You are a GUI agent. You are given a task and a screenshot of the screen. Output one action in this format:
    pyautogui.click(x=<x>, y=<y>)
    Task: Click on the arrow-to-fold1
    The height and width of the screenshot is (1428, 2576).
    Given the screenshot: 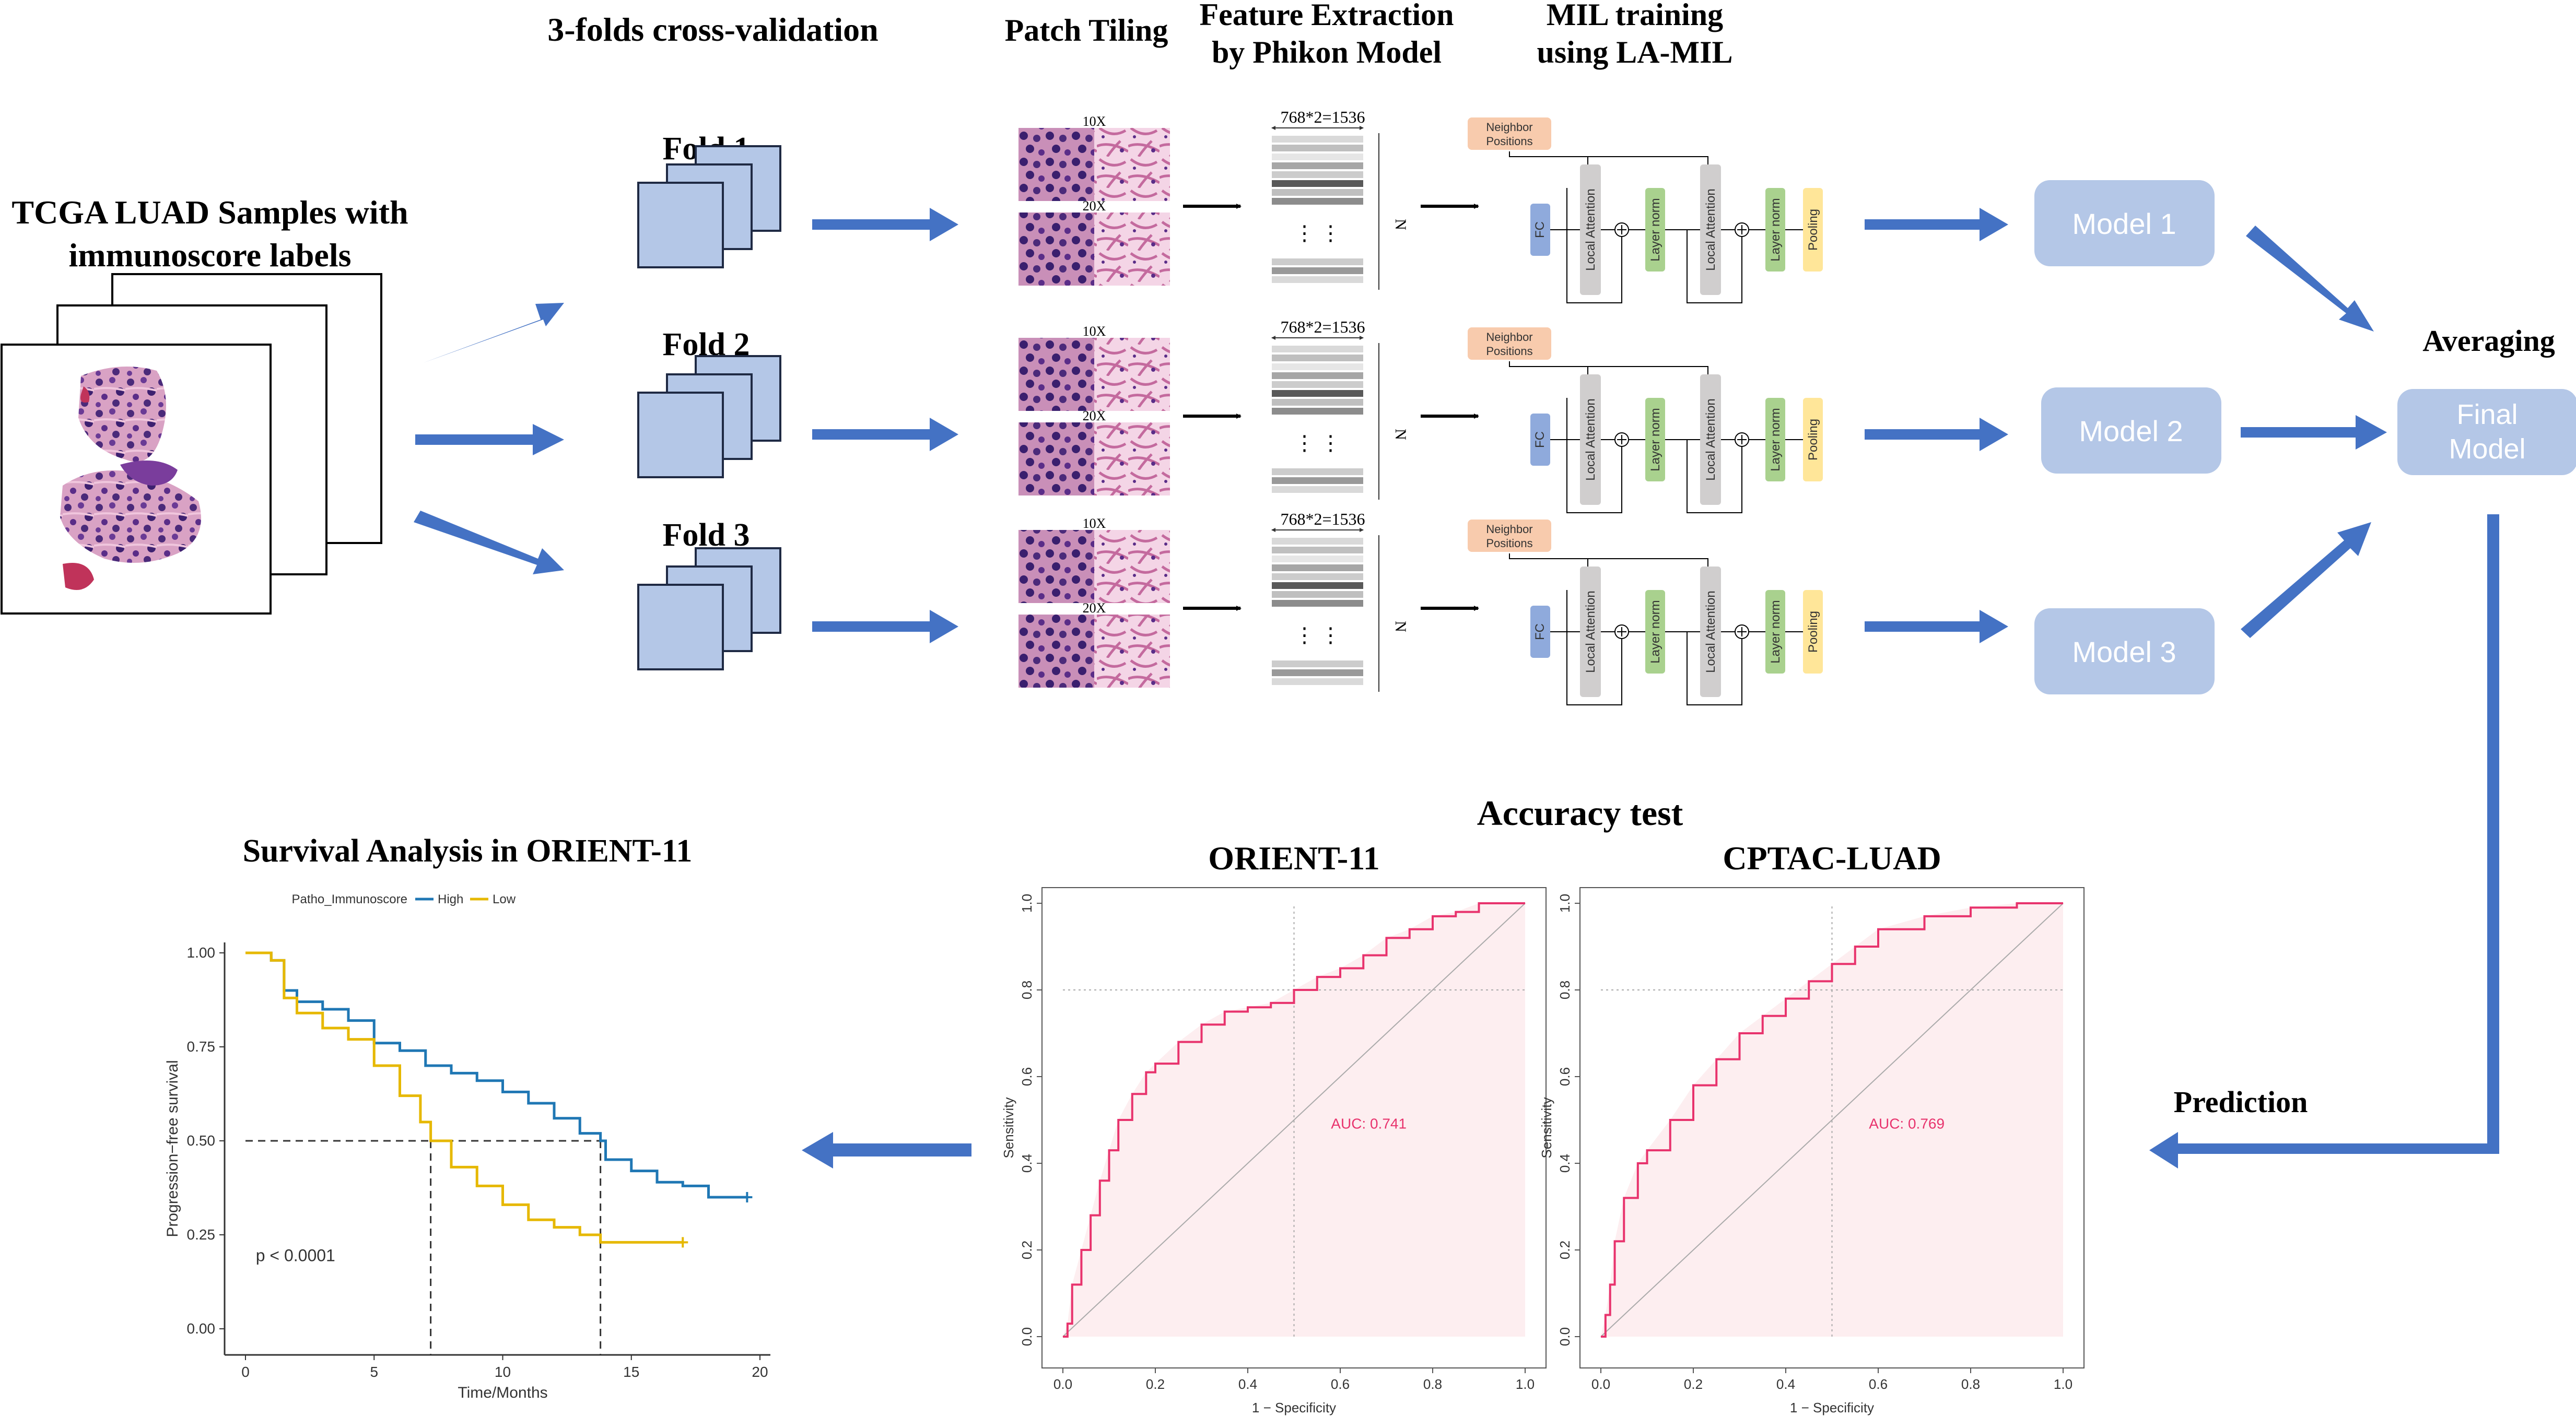 What is the action you would take?
    pyautogui.click(x=493, y=333)
    